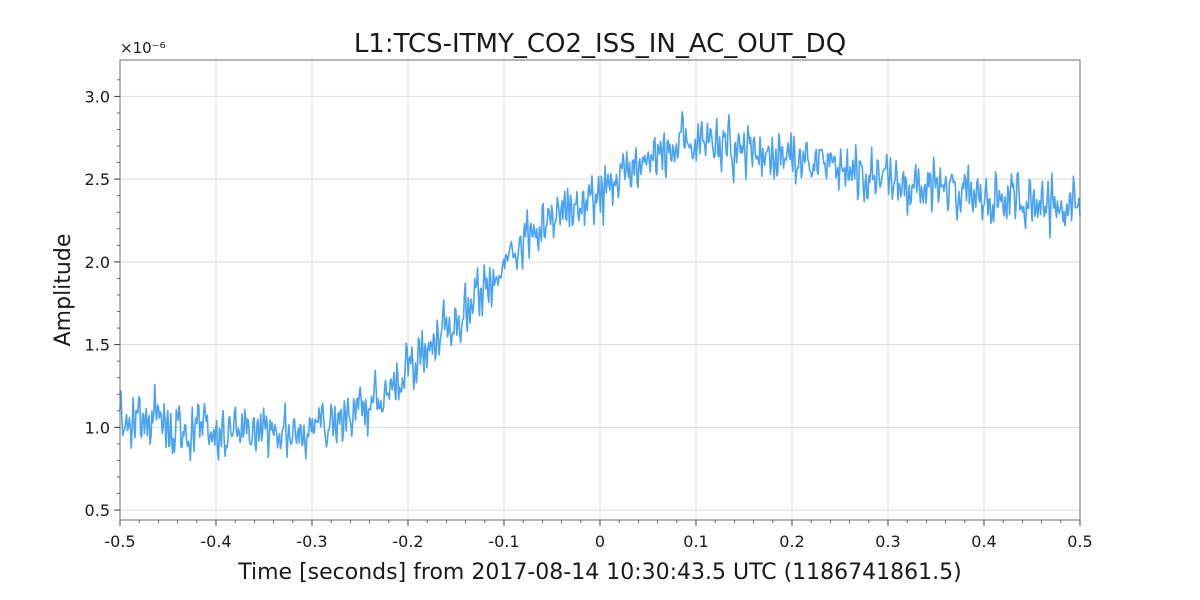  I want to click on y-tick-label: 1.0, so click(97, 427).